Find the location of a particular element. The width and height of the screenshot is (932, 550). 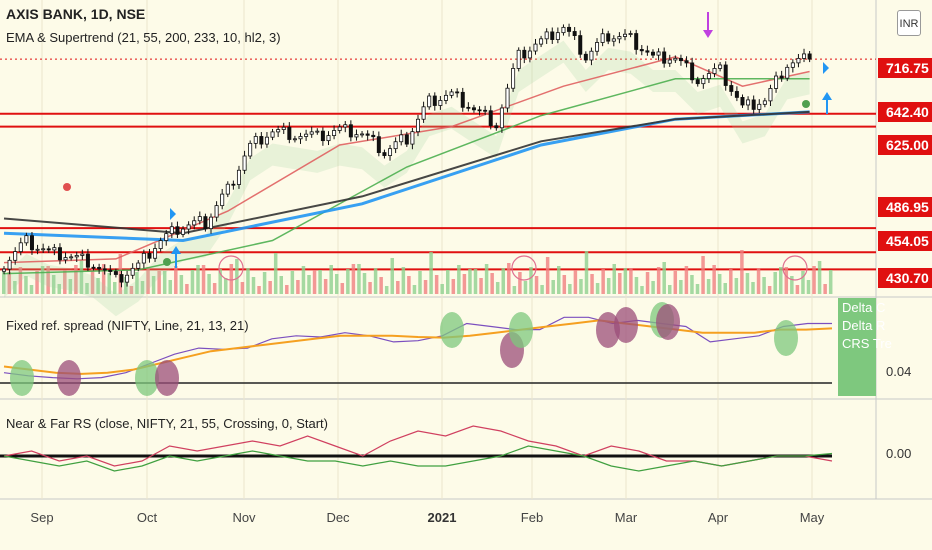

signal-dot-green is located at coordinates (167, 262).